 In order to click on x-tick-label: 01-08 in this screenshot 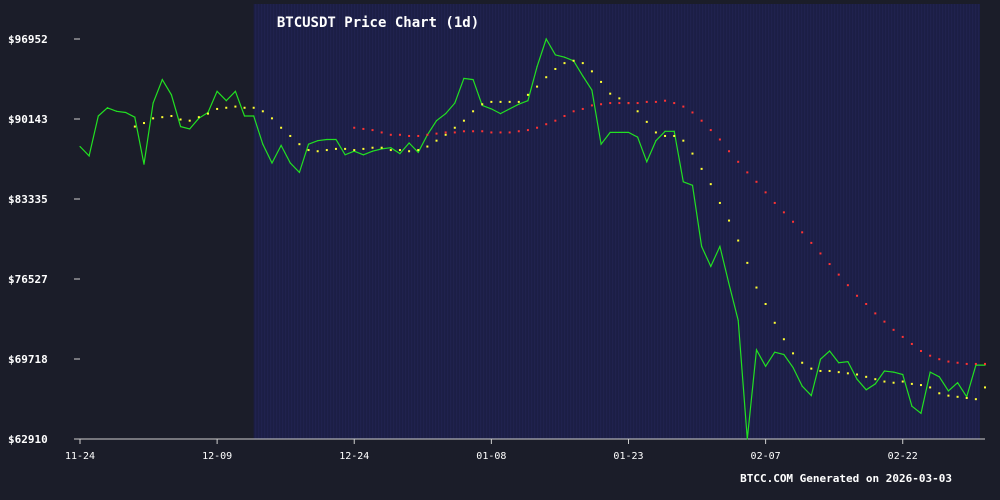, I will do `click(491, 456)`.